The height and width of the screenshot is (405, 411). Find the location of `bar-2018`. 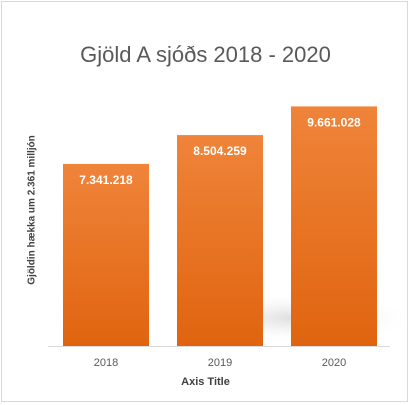

bar-2018 is located at coordinates (106, 254).